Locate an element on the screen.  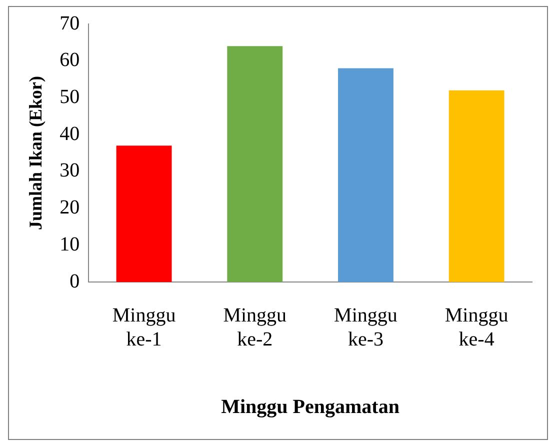
y-tick-label: 10 is located at coordinates (70, 244).